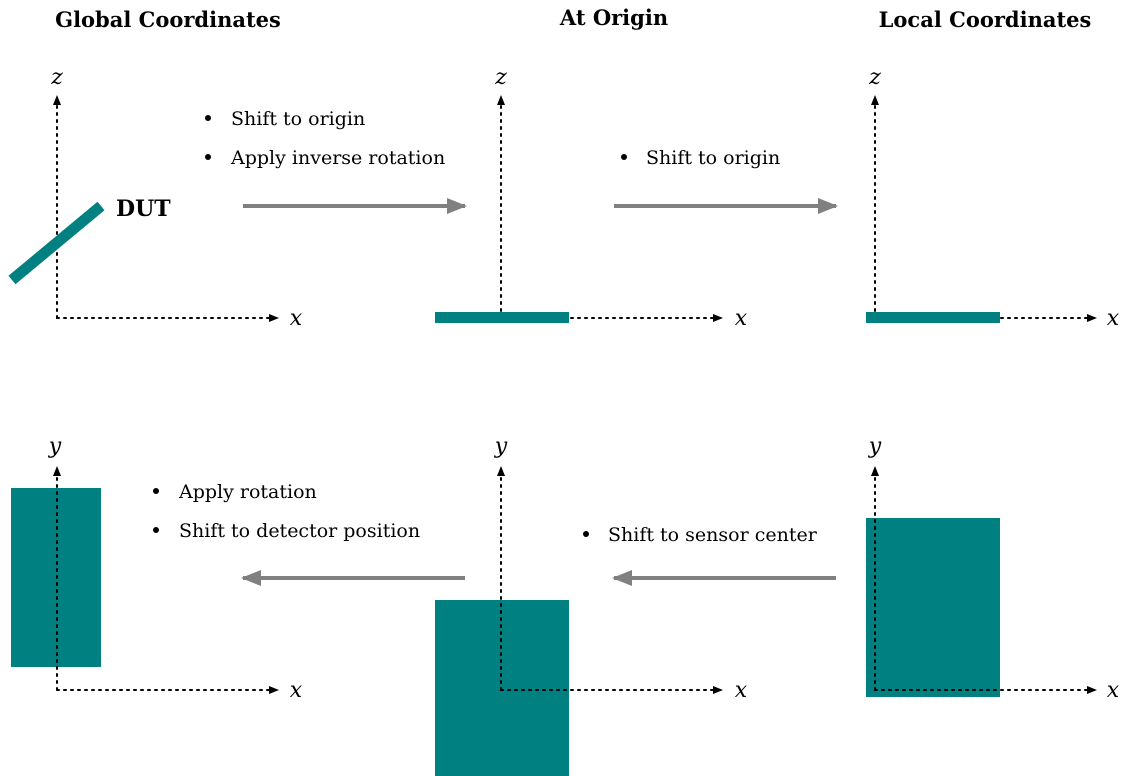 Image resolution: width=1125 pixels, height=776 pixels. What do you see at coordinates (299, 531) in the screenshot?
I see `step: Shift to detector position` at bounding box center [299, 531].